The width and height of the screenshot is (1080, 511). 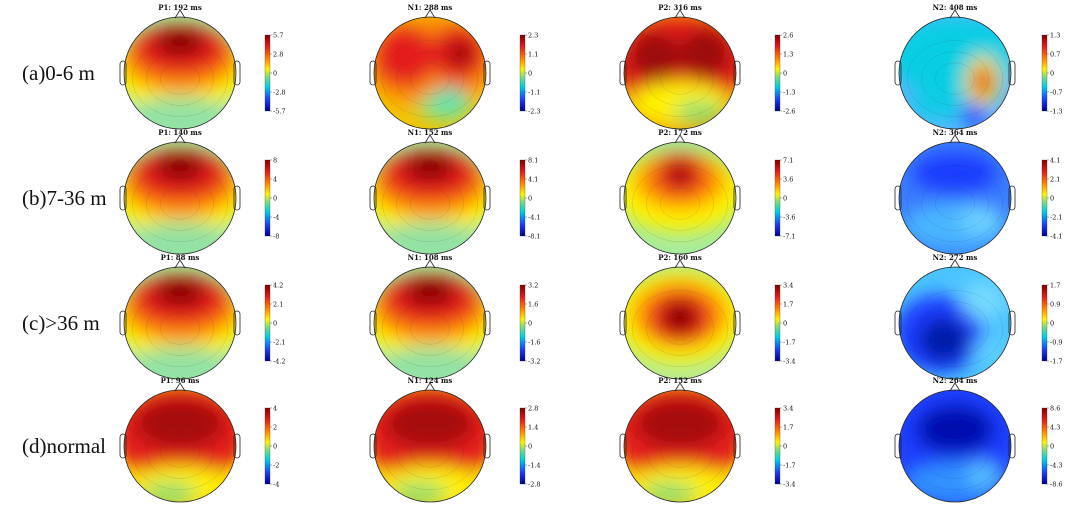 What do you see at coordinates (534, 361) in the screenshot?
I see `colorbar-tick-label: -3.2` at bounding box center [534, 361].